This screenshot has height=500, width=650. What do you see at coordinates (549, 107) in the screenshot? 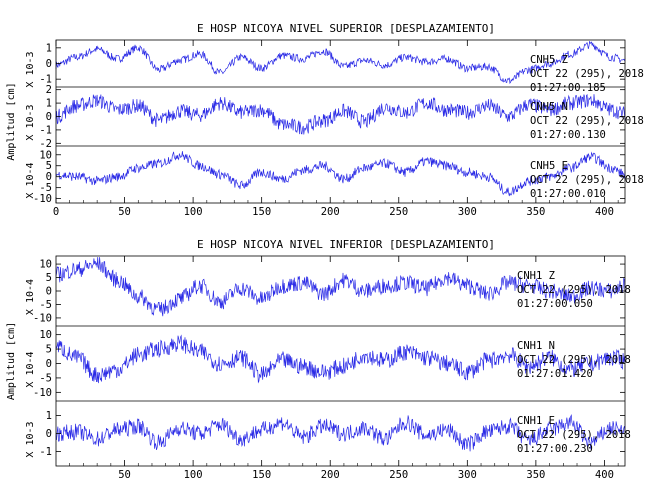
I see `trace-annotation: CNH5 N` at bounding box center [549, 107].